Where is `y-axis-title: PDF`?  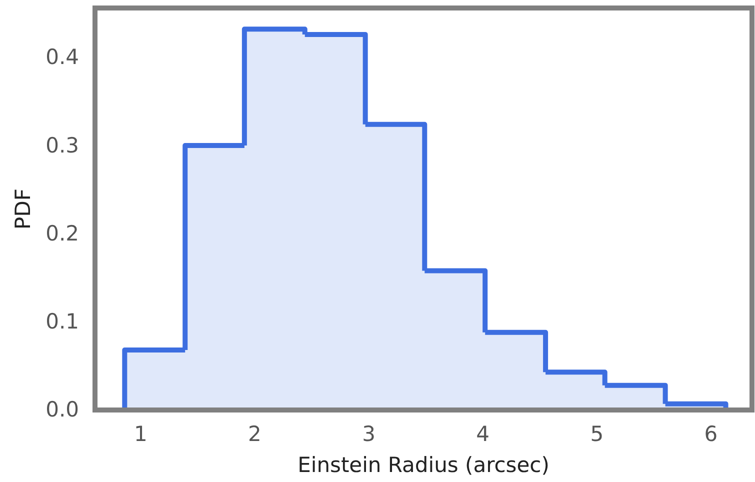
y-axis-title: PDF is located at coordinates (23, 209).